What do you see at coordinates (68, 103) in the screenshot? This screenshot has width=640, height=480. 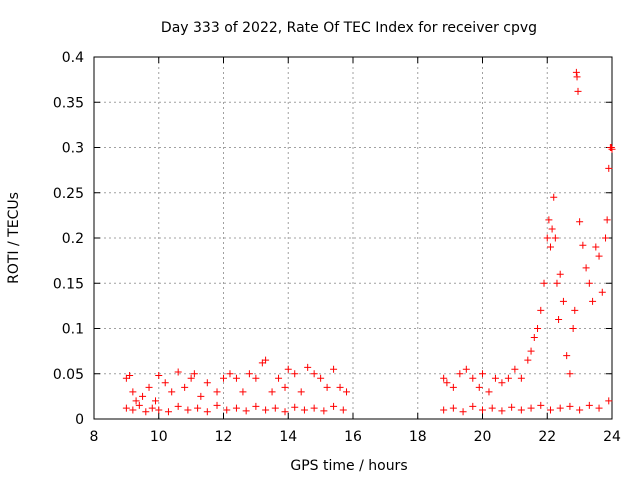 I see `y-tick-label: 0.35` at bounding box center [68, 103].